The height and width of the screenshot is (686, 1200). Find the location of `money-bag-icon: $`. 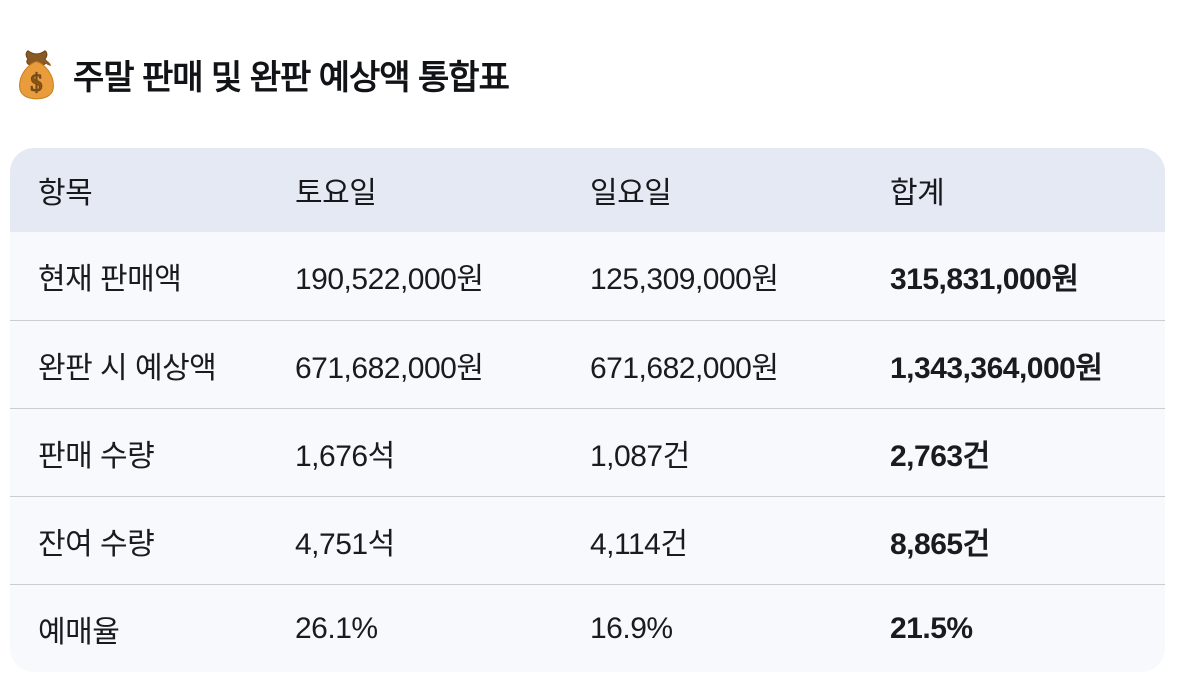

money-bag-icon: $ is located at coordinates (36, 75).